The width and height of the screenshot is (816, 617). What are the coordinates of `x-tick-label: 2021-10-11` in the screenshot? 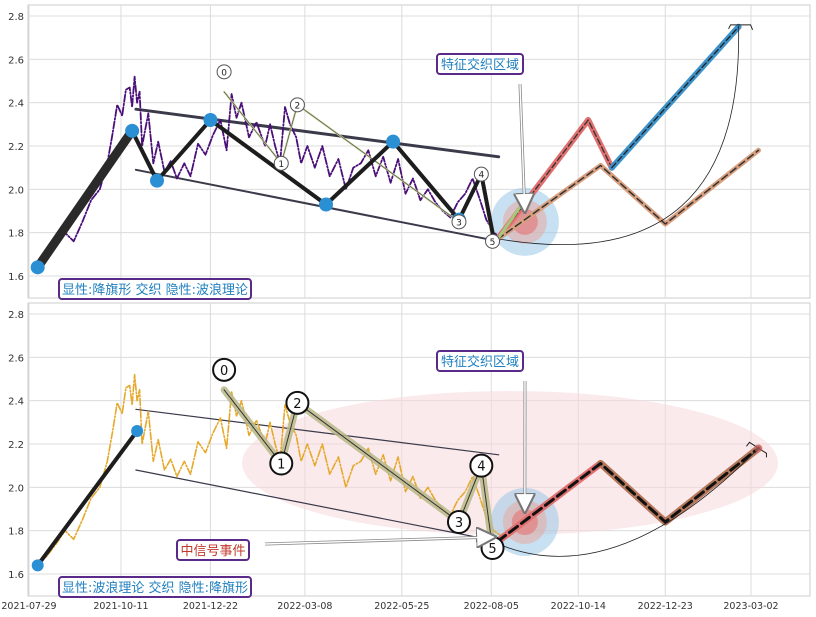 It's located at (120, 606).